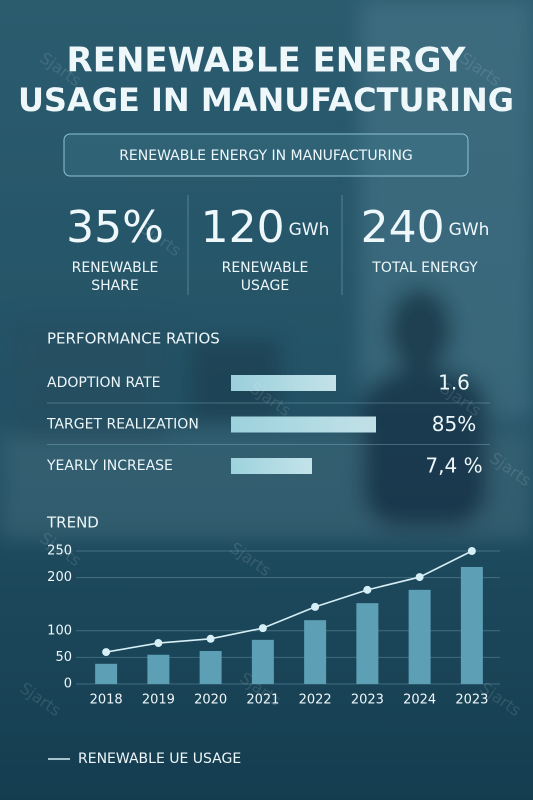  I want to click on ratio-value: 1.6, so click(454, 383).